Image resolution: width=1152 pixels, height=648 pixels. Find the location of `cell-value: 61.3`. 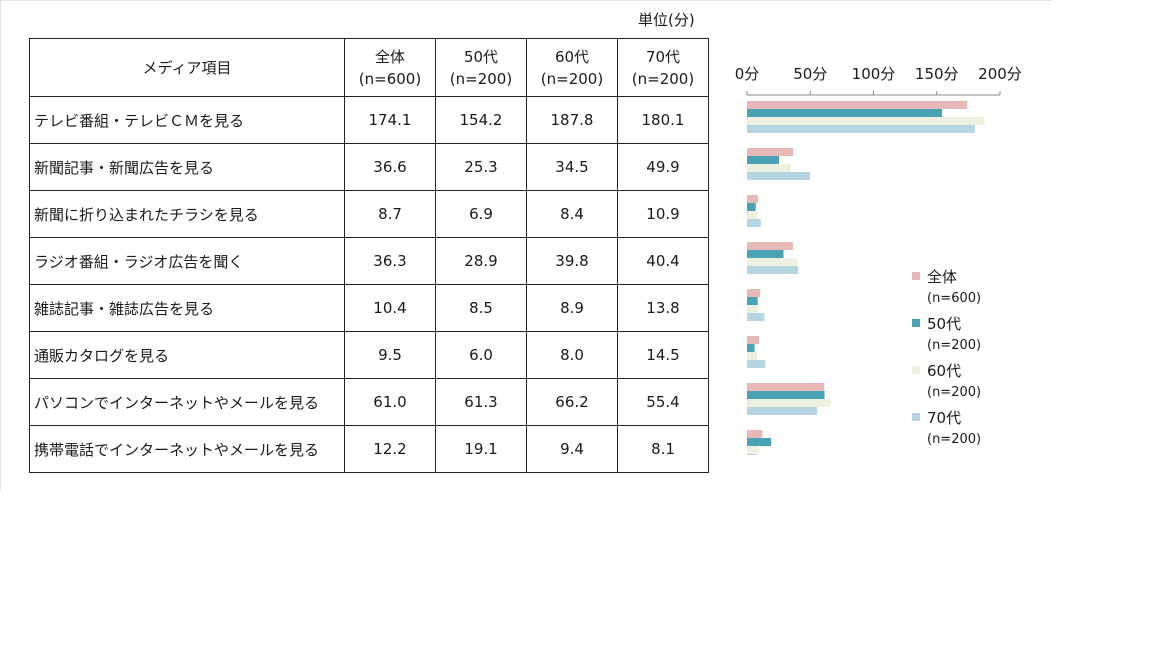

cell-value: 61.3 is located at coordinates (481, 402).